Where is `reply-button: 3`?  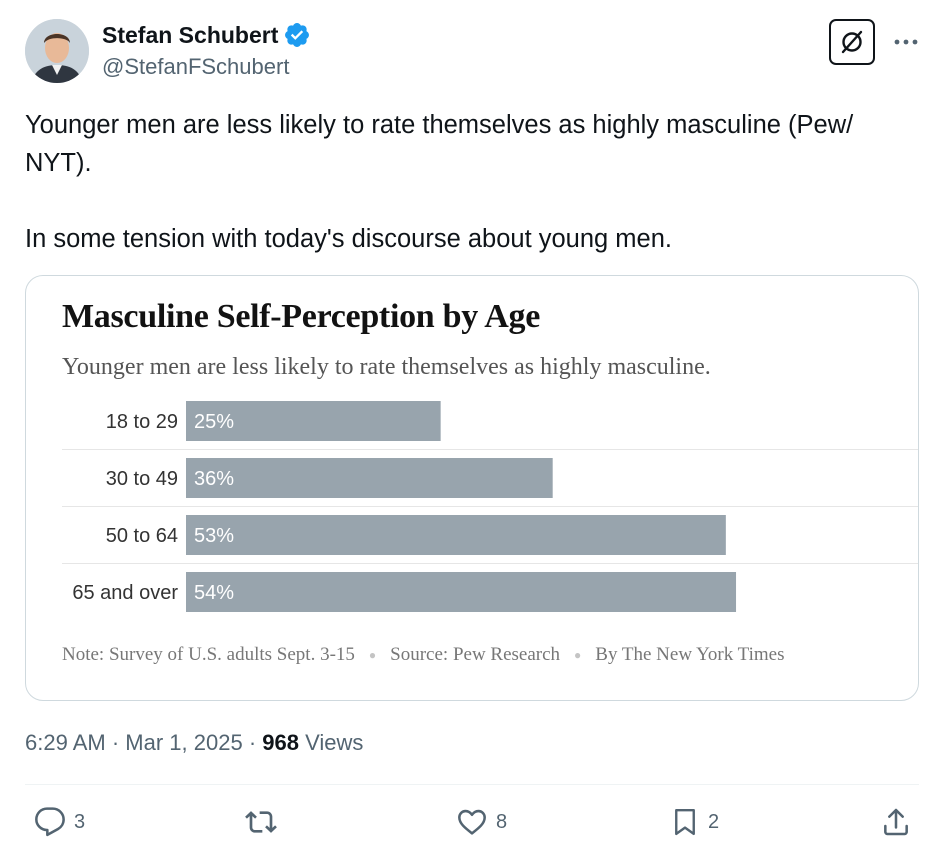
reply-button: 3 is located at coordinates (59, 822).